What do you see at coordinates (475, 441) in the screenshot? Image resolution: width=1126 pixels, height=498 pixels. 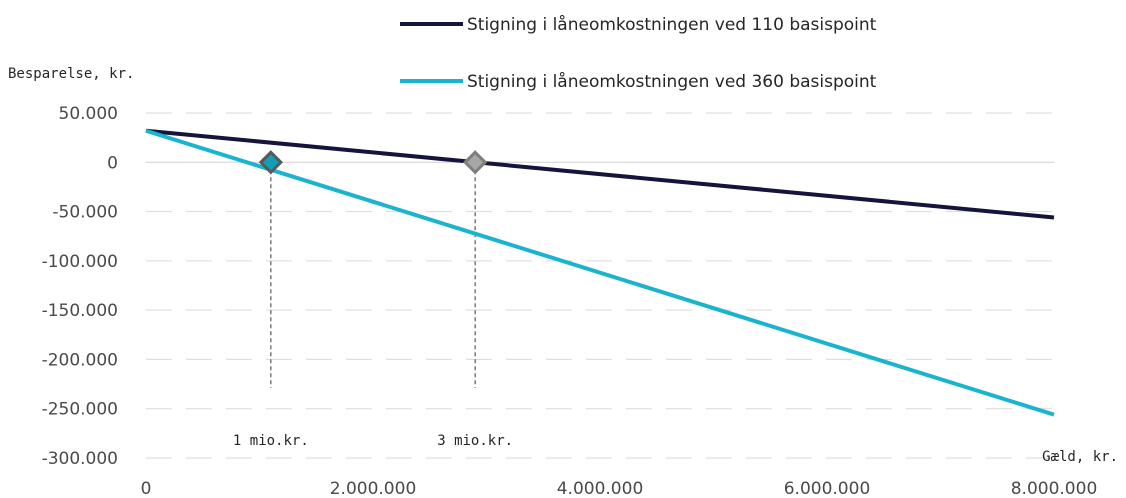 I see `breakeven-label: 3 mio.kr.` at bounding box center [475, 441].